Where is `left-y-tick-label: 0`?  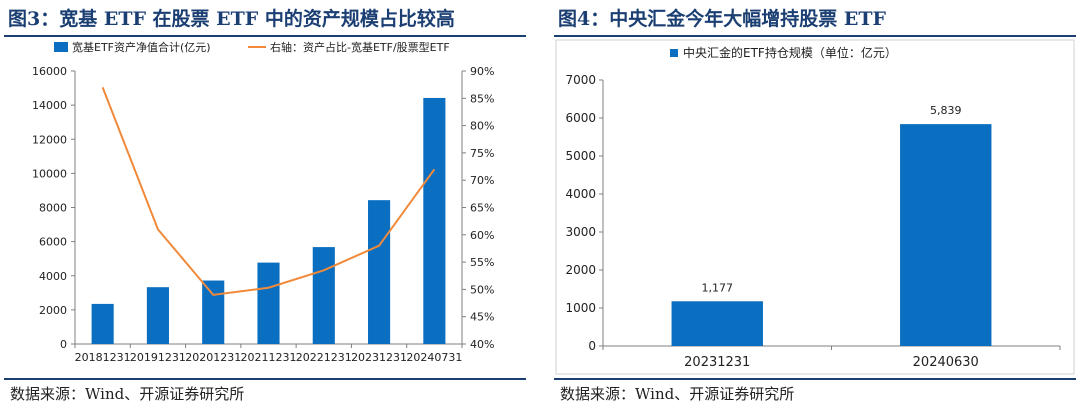
left-y-tick-label: 0 is located at coordinates (63, 344).